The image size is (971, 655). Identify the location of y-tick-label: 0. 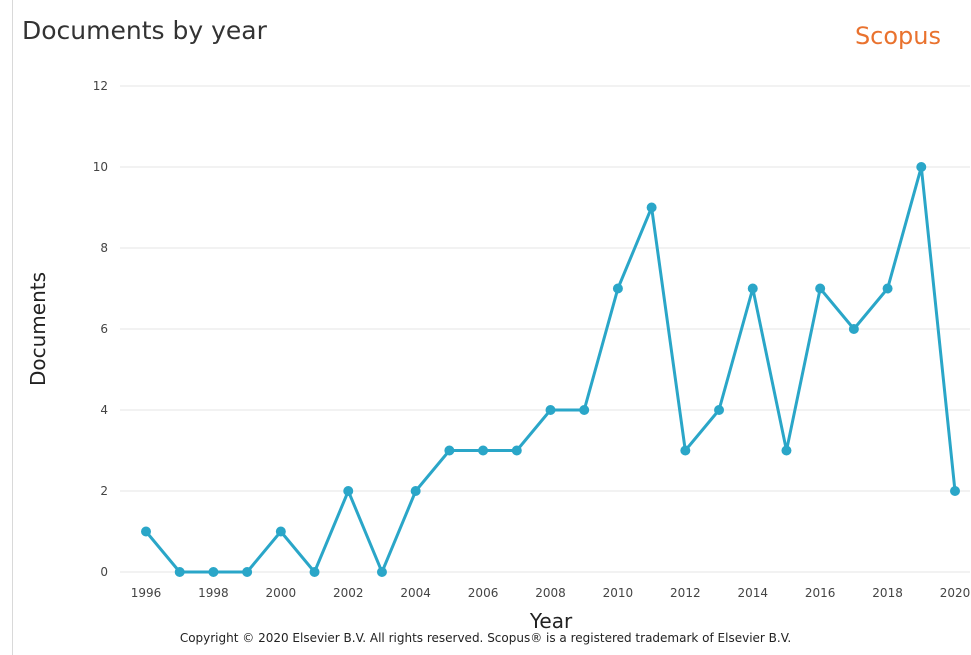
(104, 572).